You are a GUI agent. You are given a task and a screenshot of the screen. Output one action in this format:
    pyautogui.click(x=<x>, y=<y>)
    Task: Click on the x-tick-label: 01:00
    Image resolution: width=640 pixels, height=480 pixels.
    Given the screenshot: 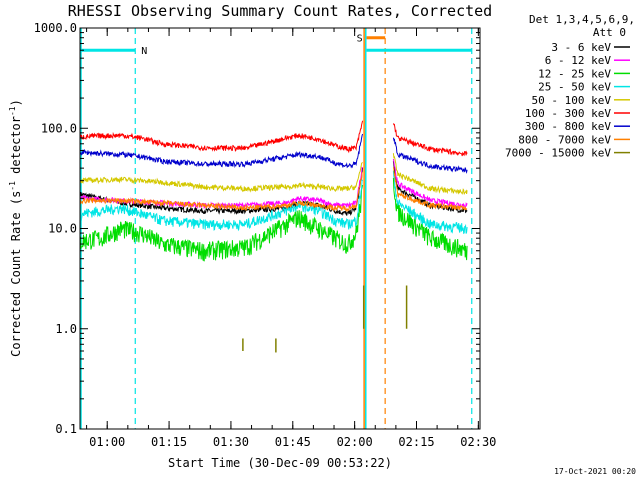 What is the action you would take?
    pyautogui.click(x=107, y=442)
    